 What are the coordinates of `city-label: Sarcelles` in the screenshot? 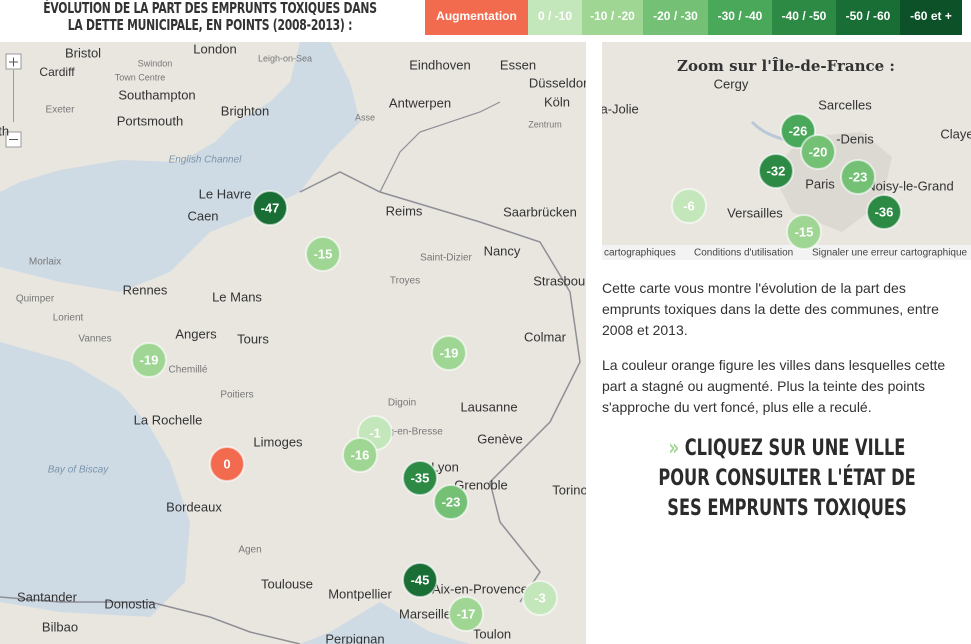 It's located at (845, 104).